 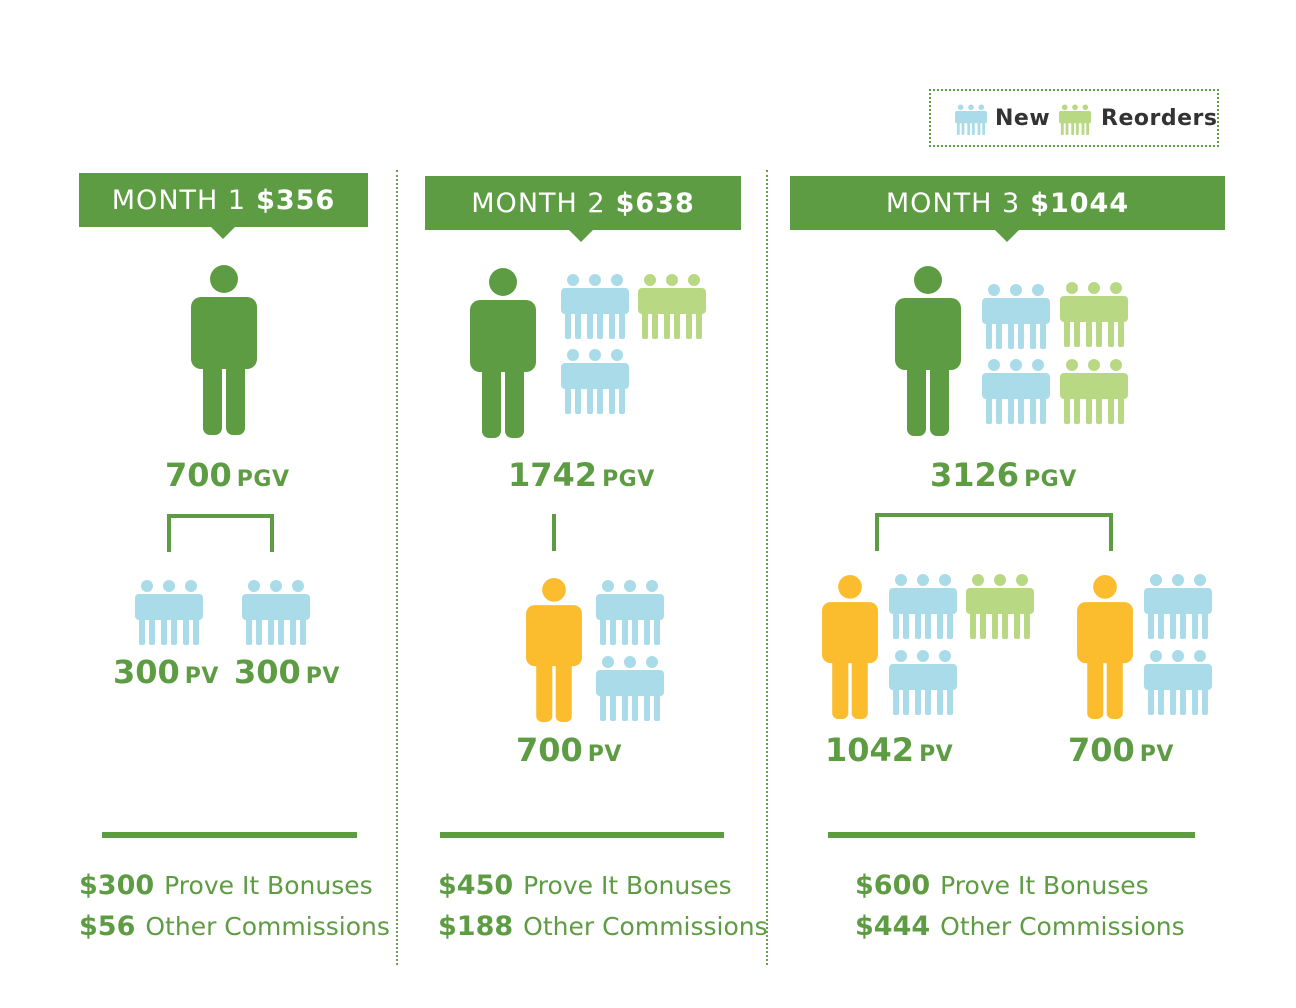 What do you see at coordinates (585, 885) in the screenshot?
I see `bonus-line: $450 Prove It Bonuses` at bounding box center [585, 885].